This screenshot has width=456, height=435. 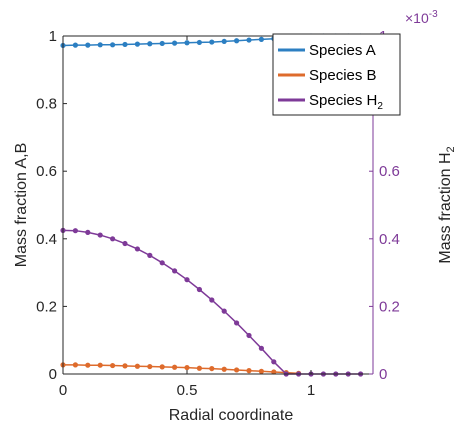 What do you see at coordinates (389, 171) in the screenshot?
I see `y-right-tick-label: 0.6` at bounding box center [389, 171].